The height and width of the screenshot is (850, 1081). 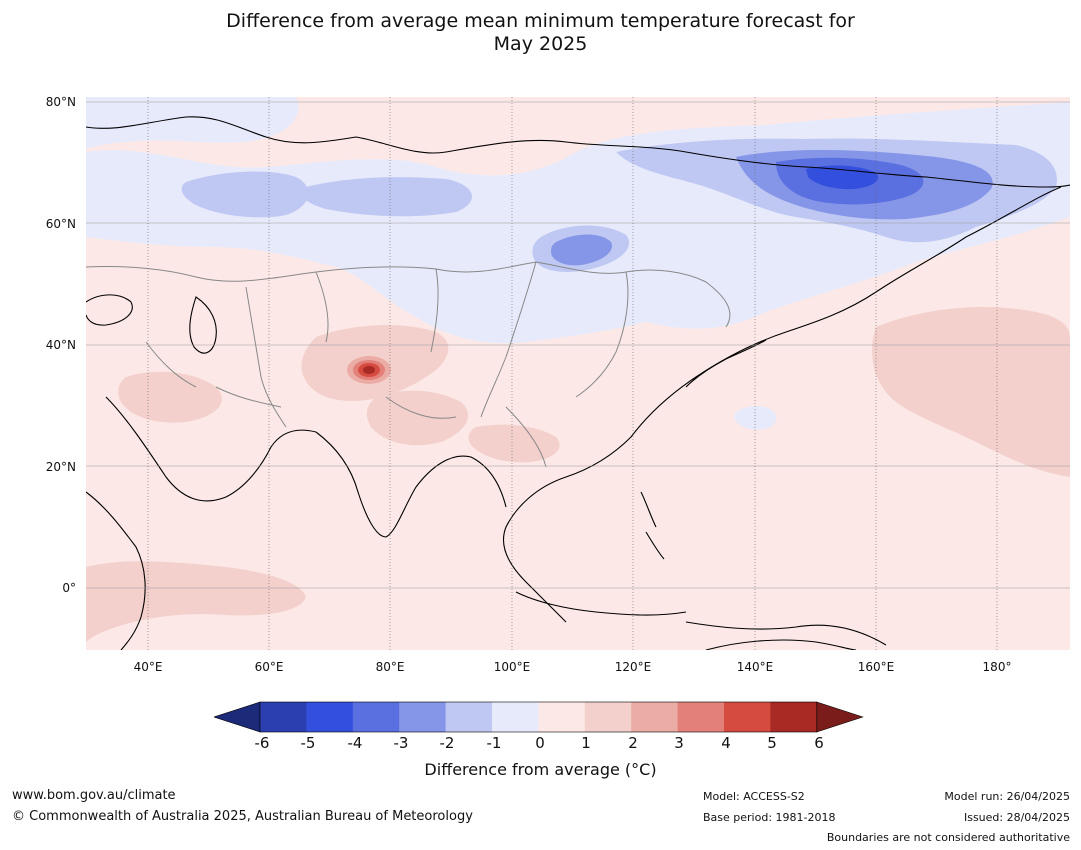 I want to click on coastline-india, so click(x=411, y=484).